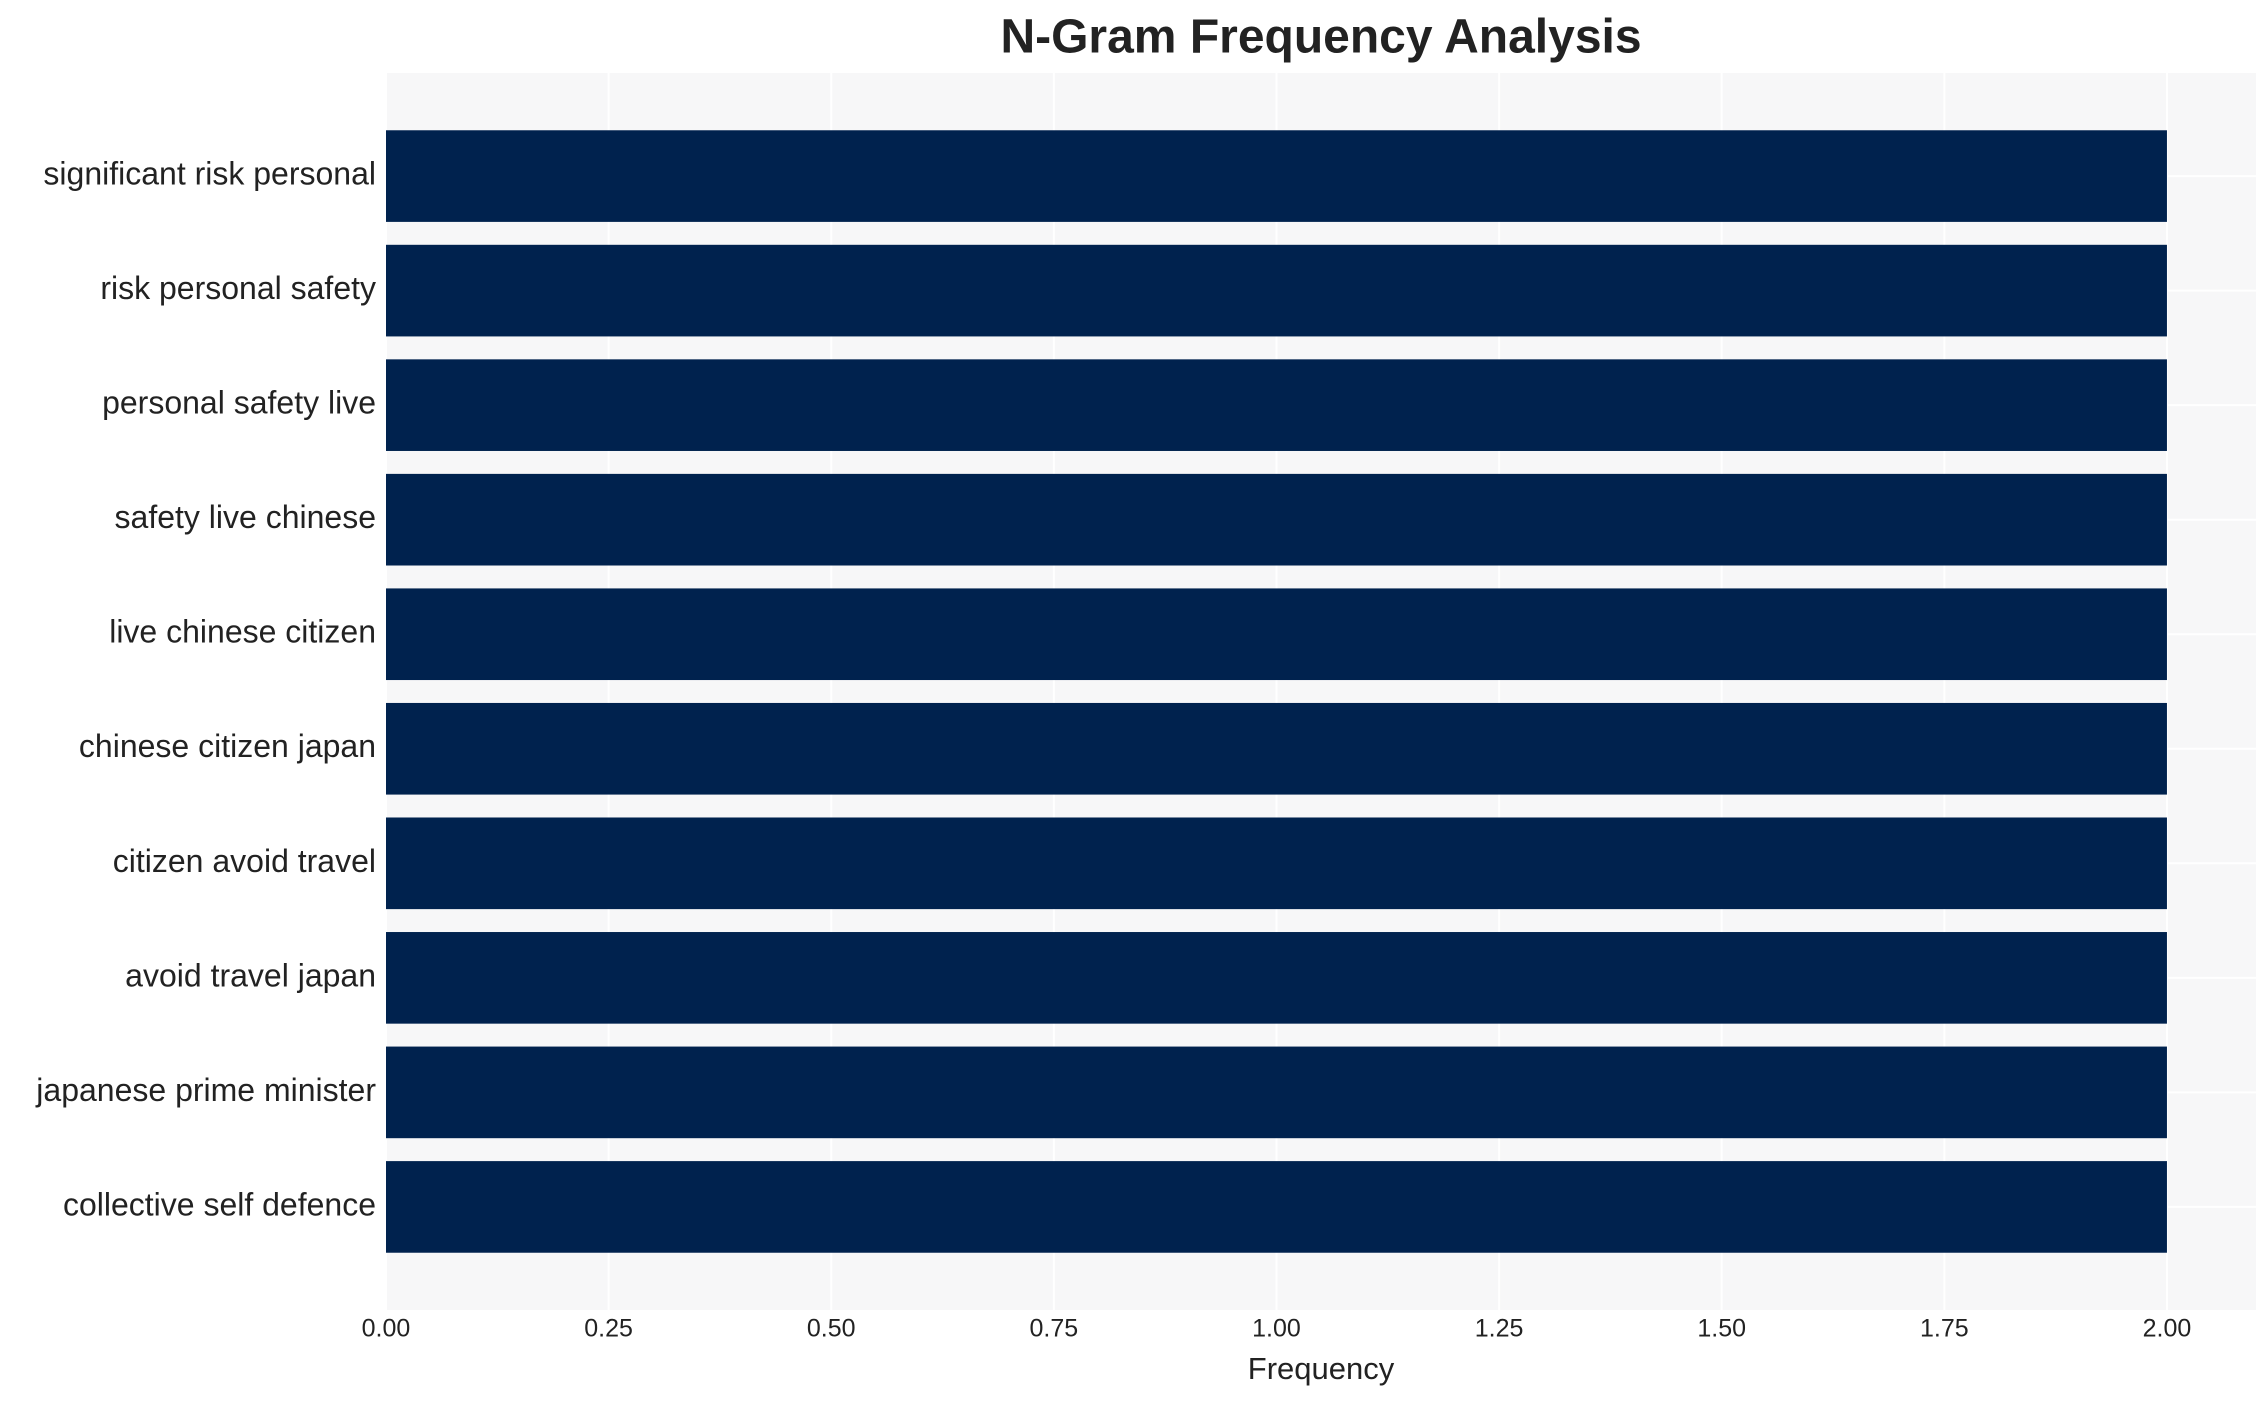 The width and height of the screenshot is (2263, 1402). Describe the element at coordinates (1321, 1368) in the screenshot. I see `x-axis-label: Frequency` at that location.